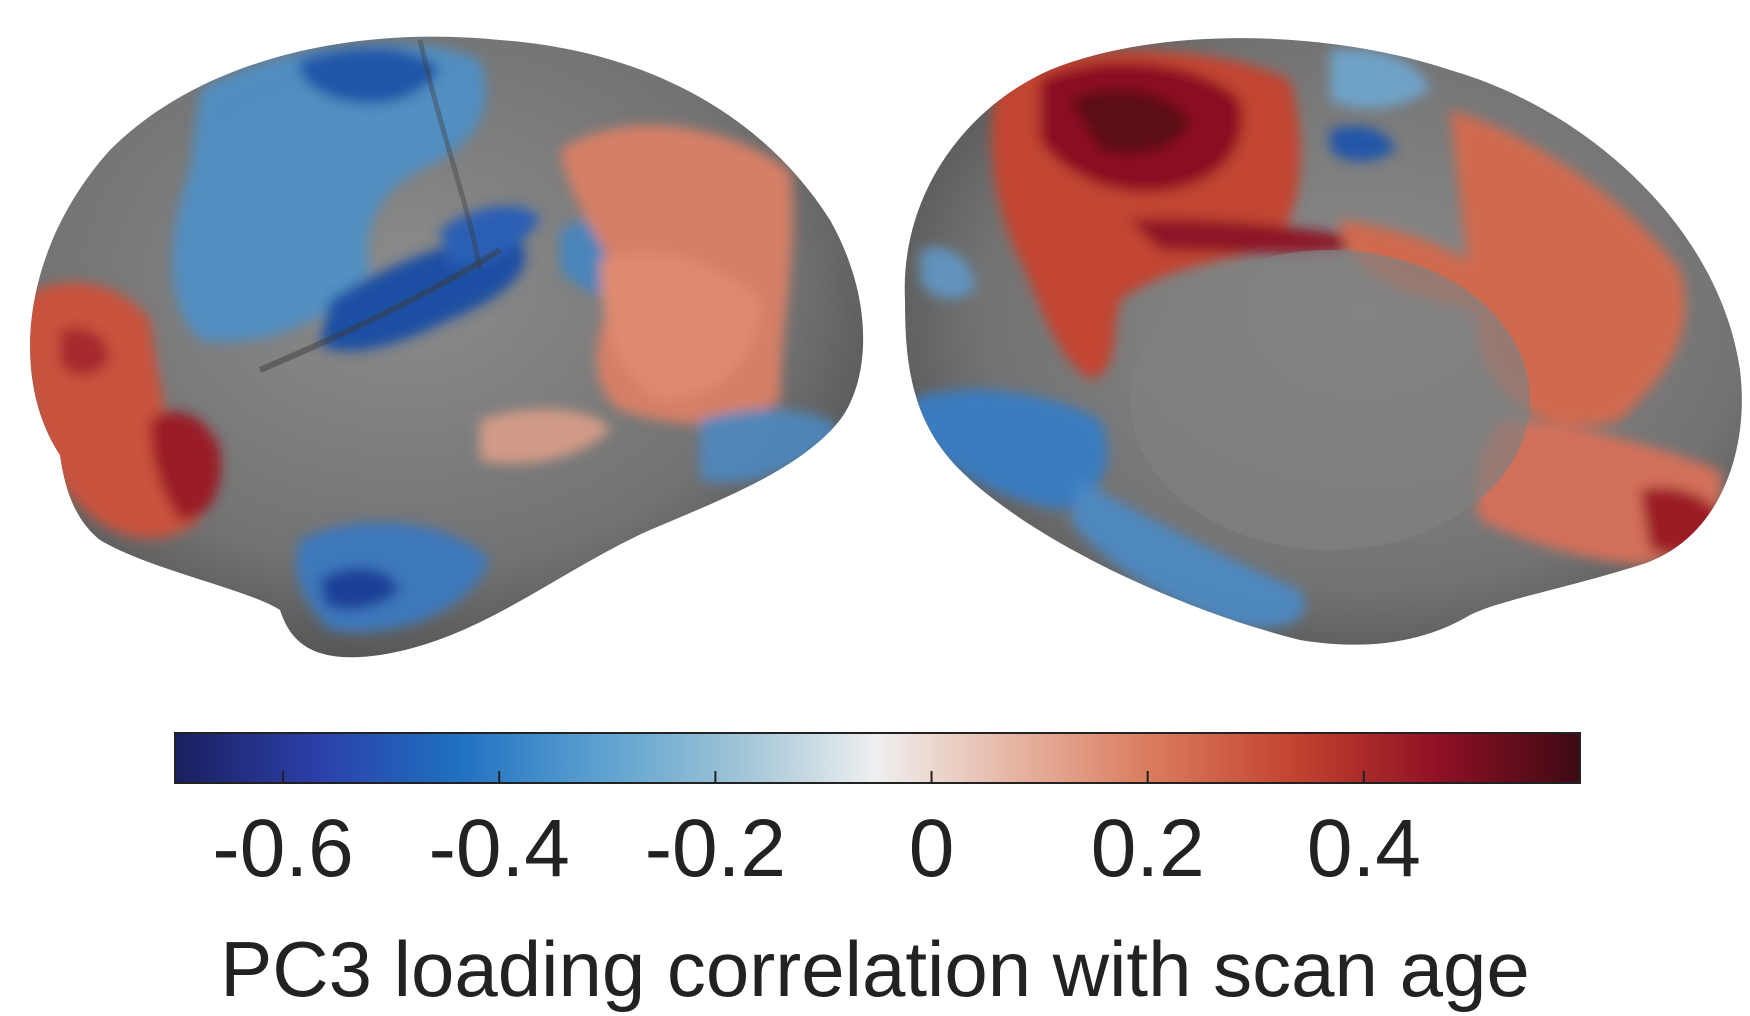 Image resolution: width=1750 pixels, height=1016 pixels. I want to click on colorbar, so click(877, 758).